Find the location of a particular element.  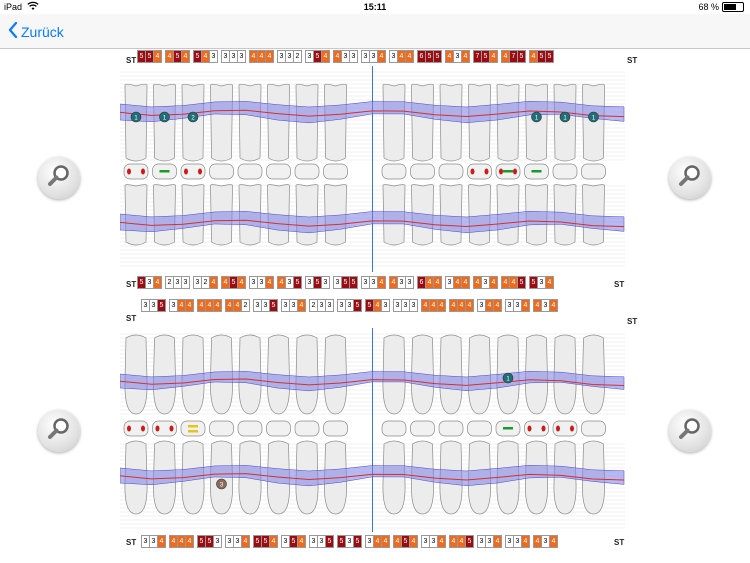

zoom-upper-left-quadrant-button is located at coordinates (690, 178).